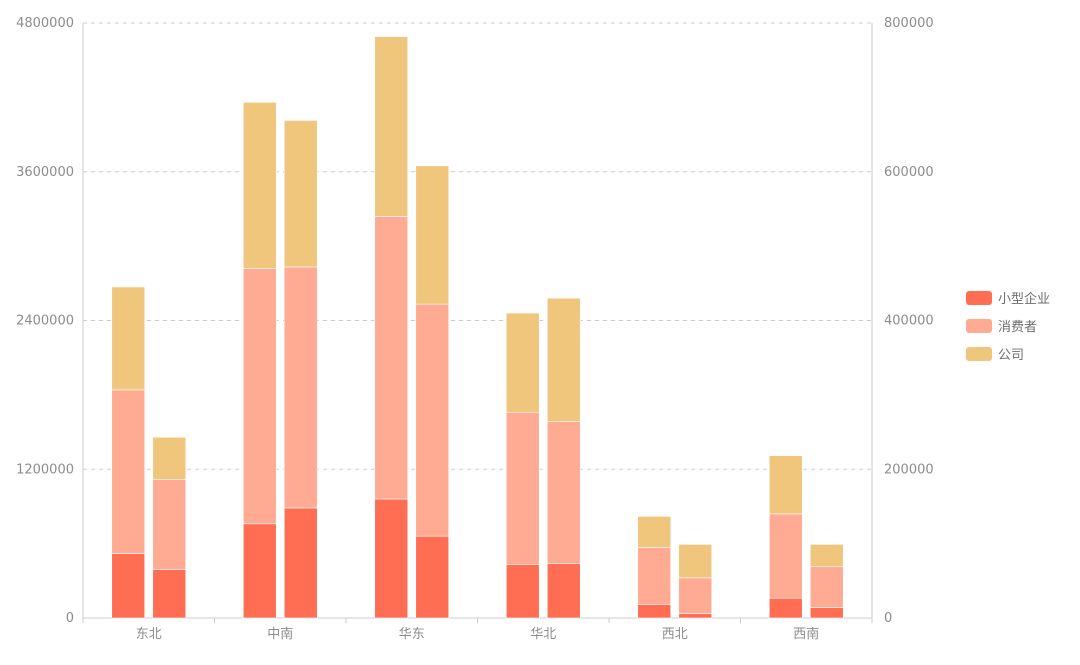 Image resolution: width=1080 pixels, height=665 pixels. Describe the element at coordinates (45, 321) in the screenshot. I see `y-left-tick-label: 2400000` at that location.